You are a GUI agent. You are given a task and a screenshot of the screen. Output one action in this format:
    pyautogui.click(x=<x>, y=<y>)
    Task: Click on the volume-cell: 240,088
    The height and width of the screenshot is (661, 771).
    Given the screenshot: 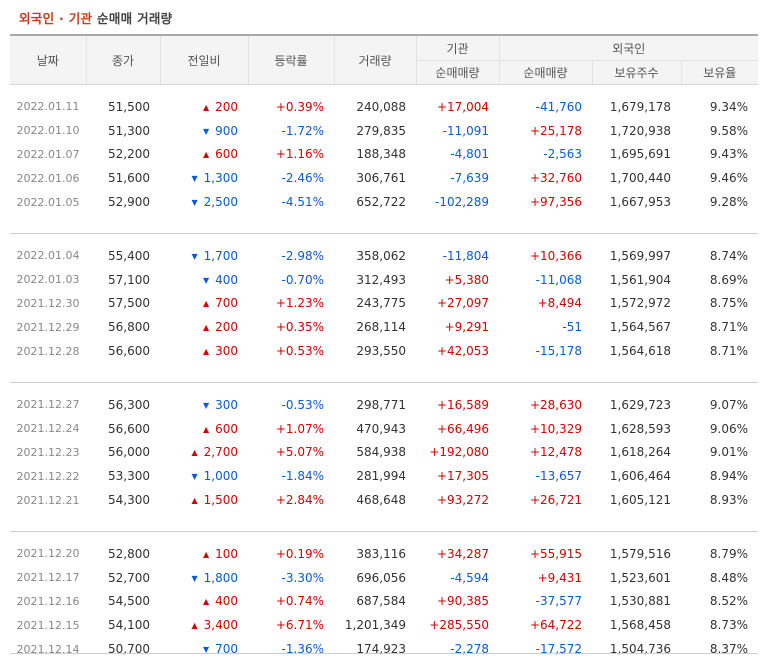 What is the action you would take?
    pyautogui.click(x=381, y=106)
    